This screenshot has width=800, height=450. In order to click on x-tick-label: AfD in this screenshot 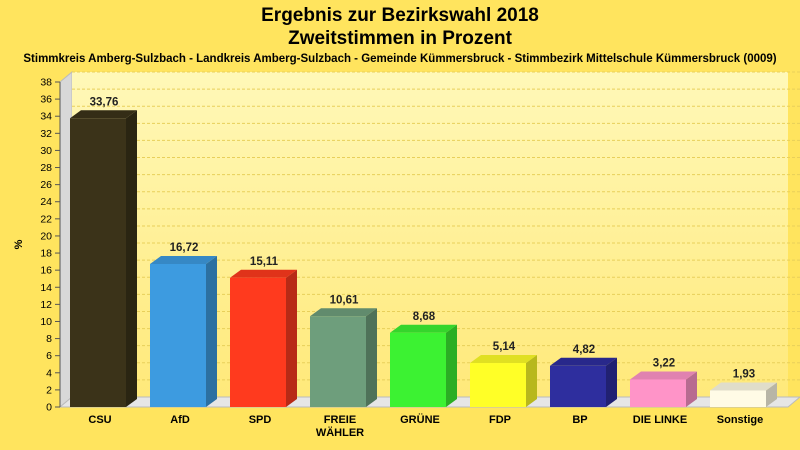, I will do `click(180, 420)`.